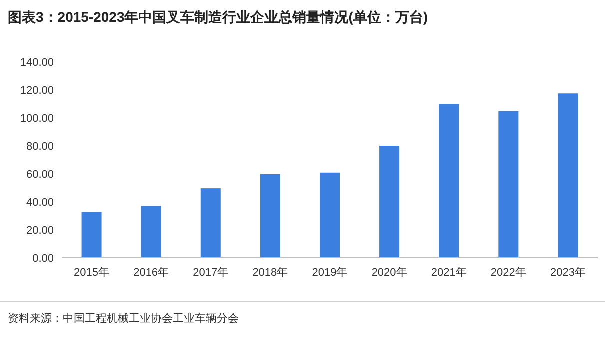 This screenshot has width=605, height=337. What do you see at coordinates (211, 273) in the screenshot?
I see `x-tick-label: 2017年` at bounding box center [211, 273].